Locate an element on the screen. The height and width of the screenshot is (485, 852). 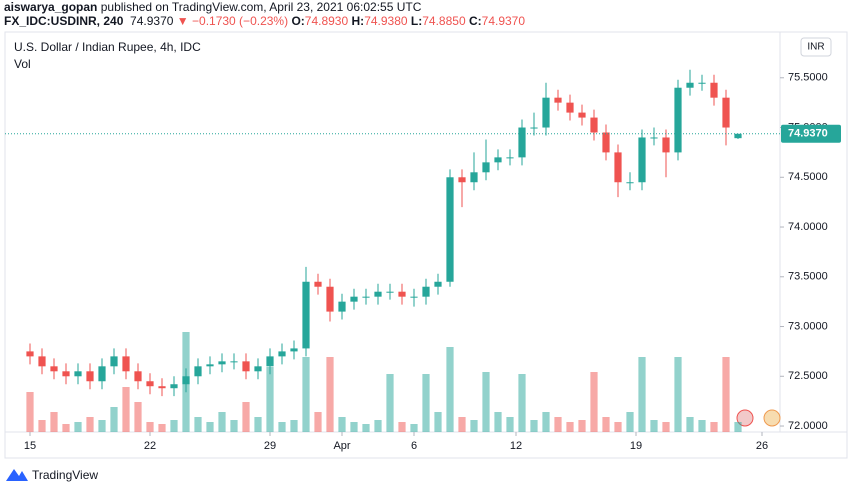
currency-button is located at coordinates (816, 47).